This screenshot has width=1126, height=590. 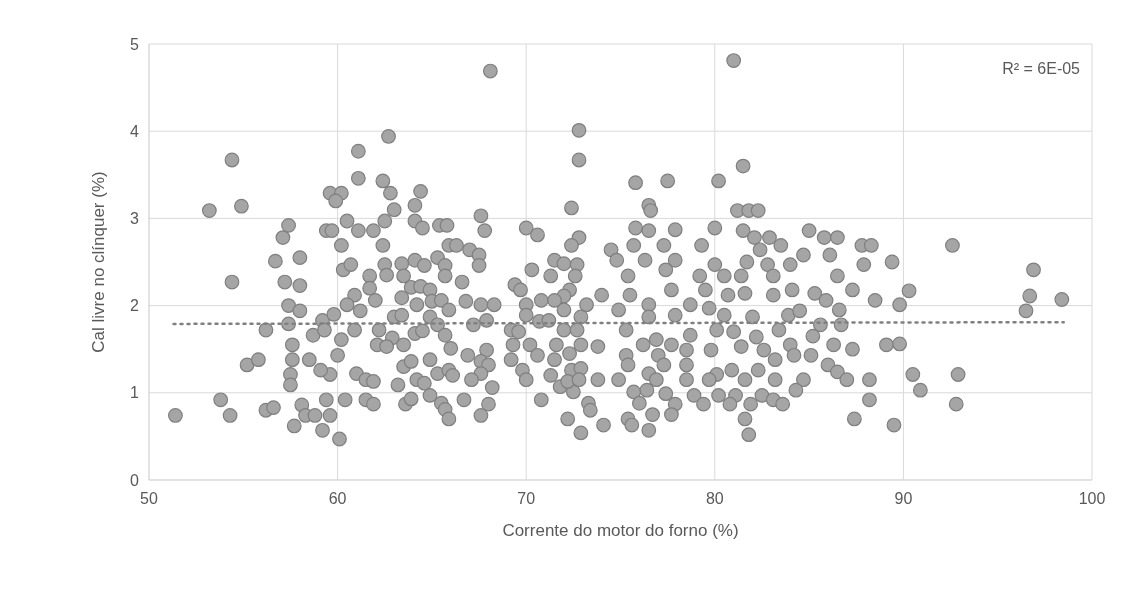 What do you see at coordinates (135, 393) in the screenshot?
I see `y-tick-label: 1` at bounding box center [135, 393].